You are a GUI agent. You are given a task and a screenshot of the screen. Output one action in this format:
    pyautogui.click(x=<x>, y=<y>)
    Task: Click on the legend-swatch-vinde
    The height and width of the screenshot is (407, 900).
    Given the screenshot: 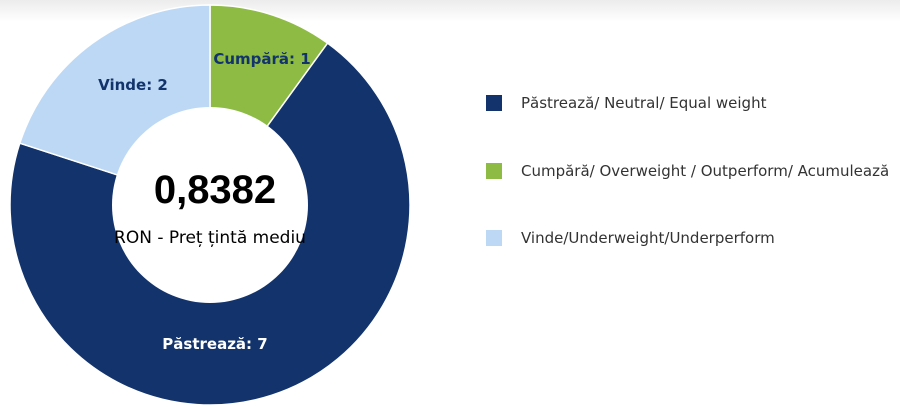 What is the action you would take?
    pyautogui.click(x=494, y=238)
    